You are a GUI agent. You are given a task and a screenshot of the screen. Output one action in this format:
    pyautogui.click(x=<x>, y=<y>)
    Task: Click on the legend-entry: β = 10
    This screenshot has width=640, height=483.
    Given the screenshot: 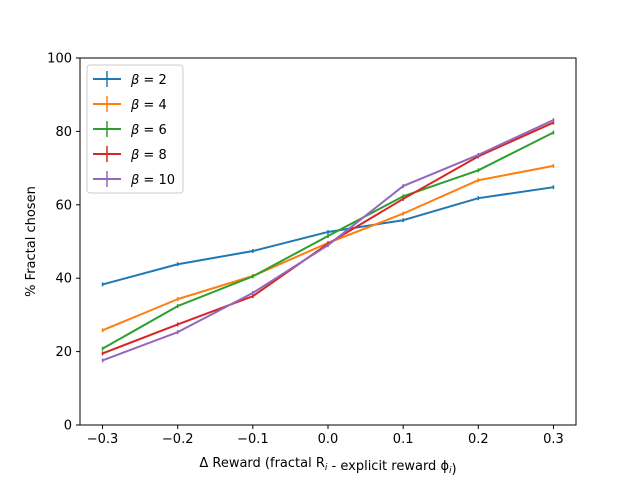 What is the action you would take?
    pyautogui.click(x=134, y=179)
    